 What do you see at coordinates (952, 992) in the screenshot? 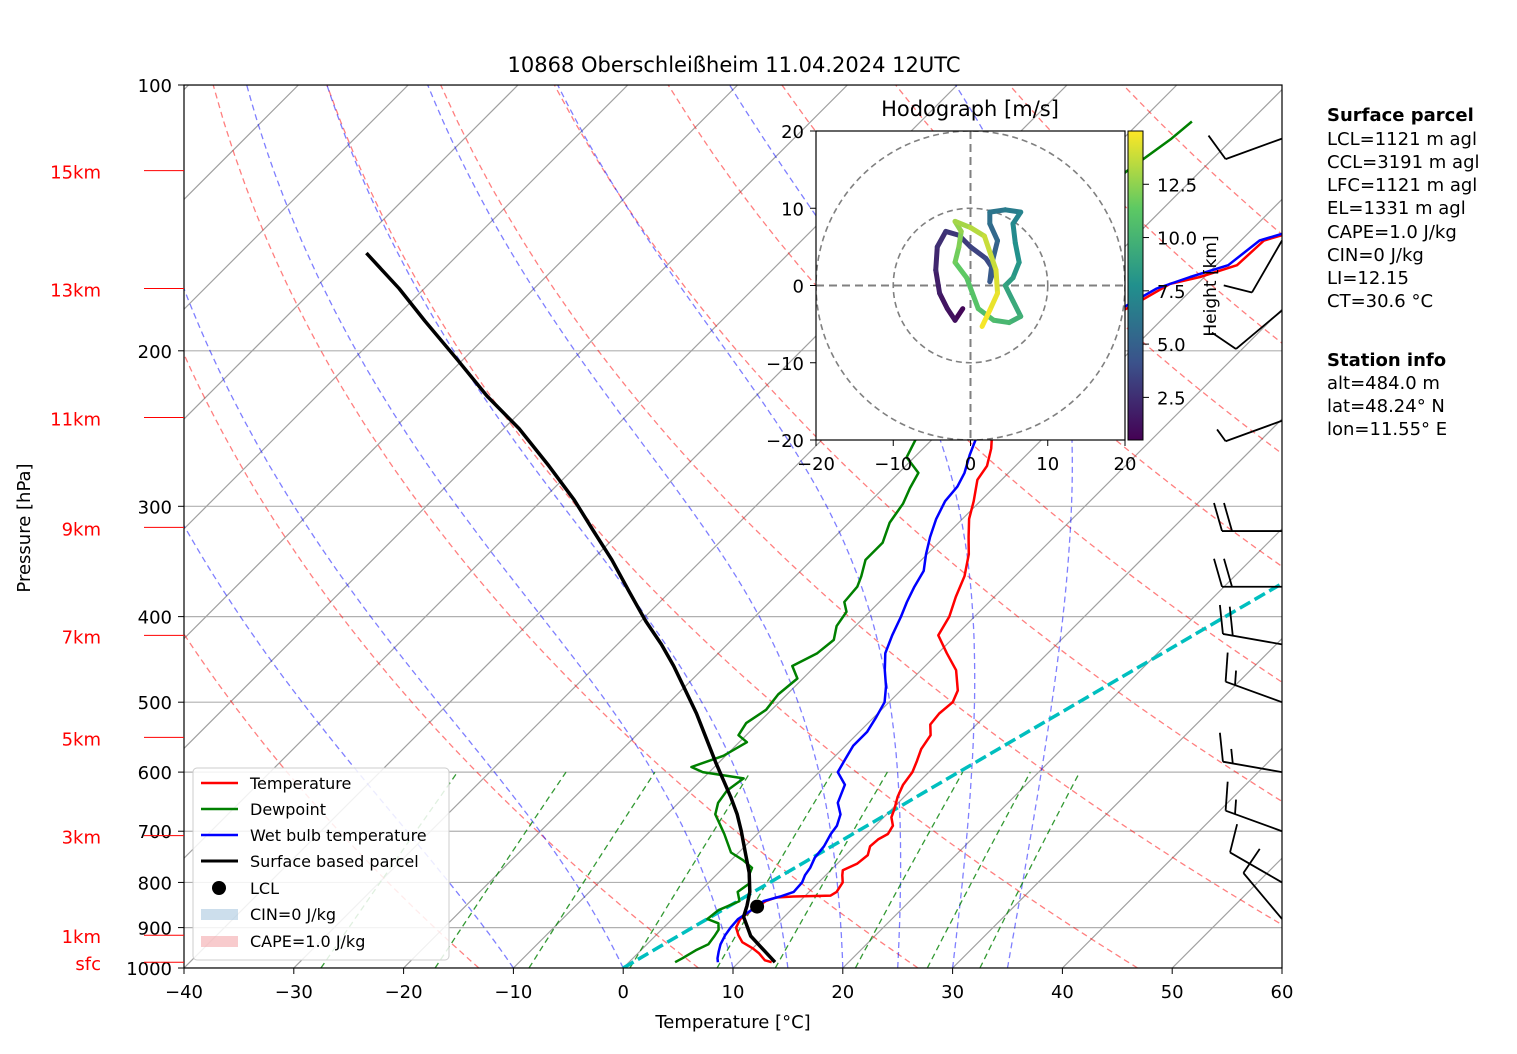
I see `x-tick-label: 30` at bounding box center [952, 992].